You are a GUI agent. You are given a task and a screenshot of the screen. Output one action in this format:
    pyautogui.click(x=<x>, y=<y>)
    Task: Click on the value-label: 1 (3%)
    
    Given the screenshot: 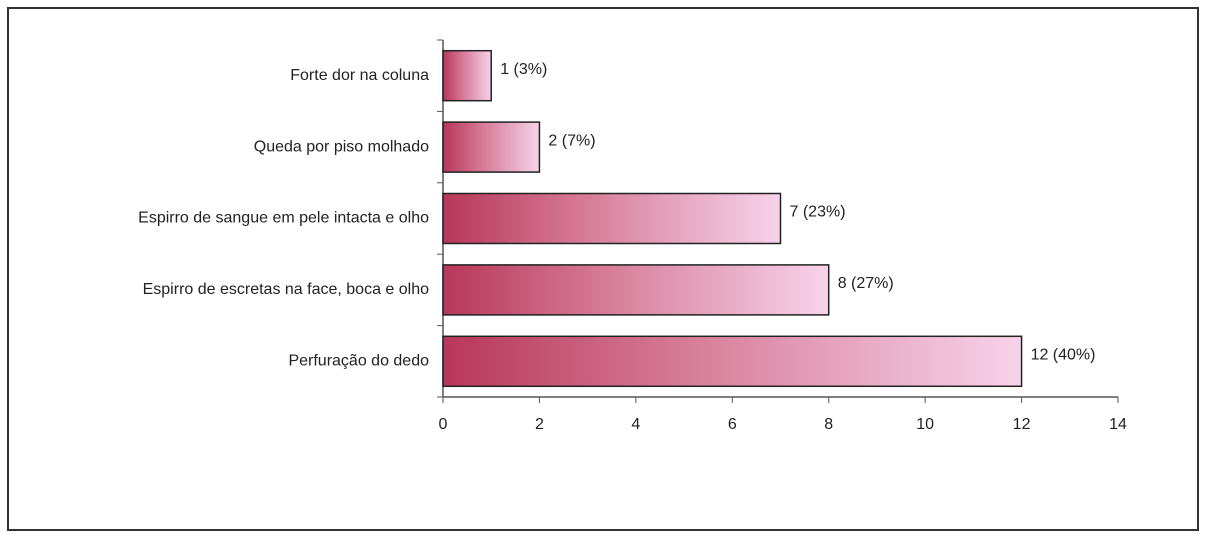 What is the action you would take?
    pyautogui.click(x=523, y=69)
    